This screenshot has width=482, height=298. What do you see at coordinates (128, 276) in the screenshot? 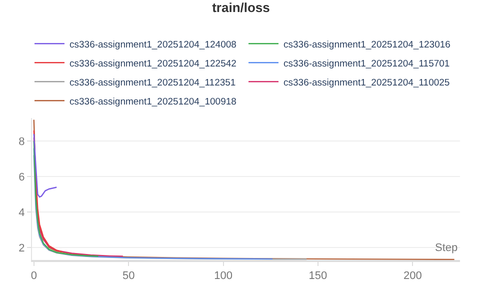
I see `x-tick-label: 50` at bounding box center [128, 276].